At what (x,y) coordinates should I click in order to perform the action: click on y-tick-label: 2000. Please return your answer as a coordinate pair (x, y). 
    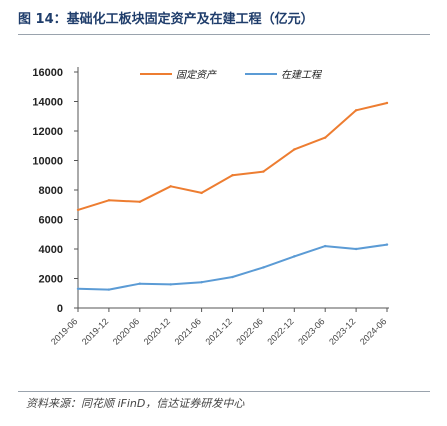
    Looking at the image, I should click on (51, 280).